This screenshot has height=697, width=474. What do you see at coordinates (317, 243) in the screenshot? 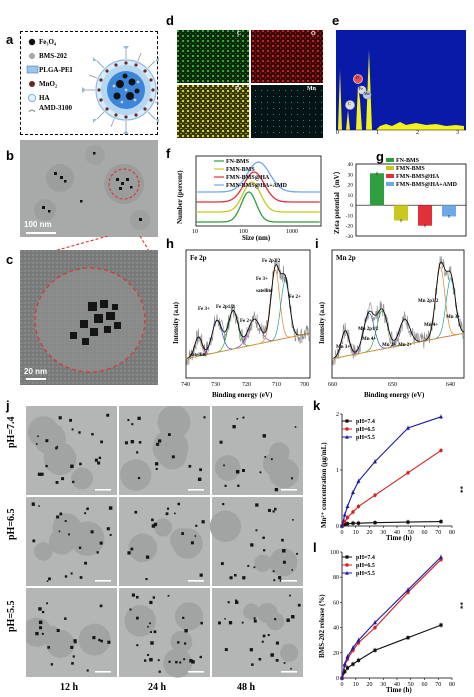
I see `panel-label-i: i` at bounding box center [317, 243].